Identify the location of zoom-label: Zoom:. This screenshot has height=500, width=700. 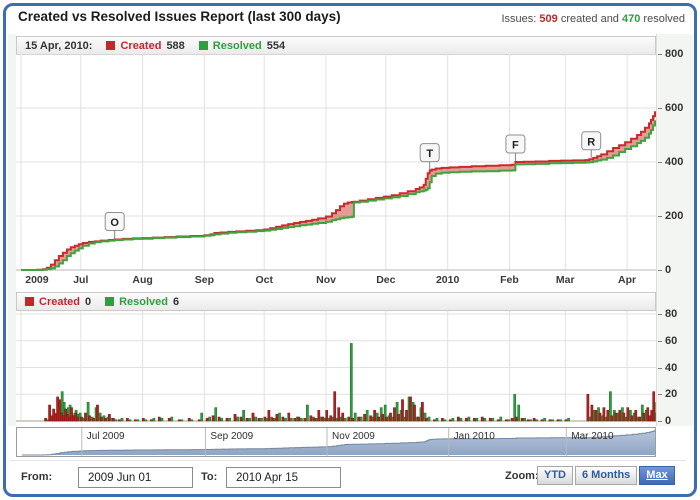
(522, 476).